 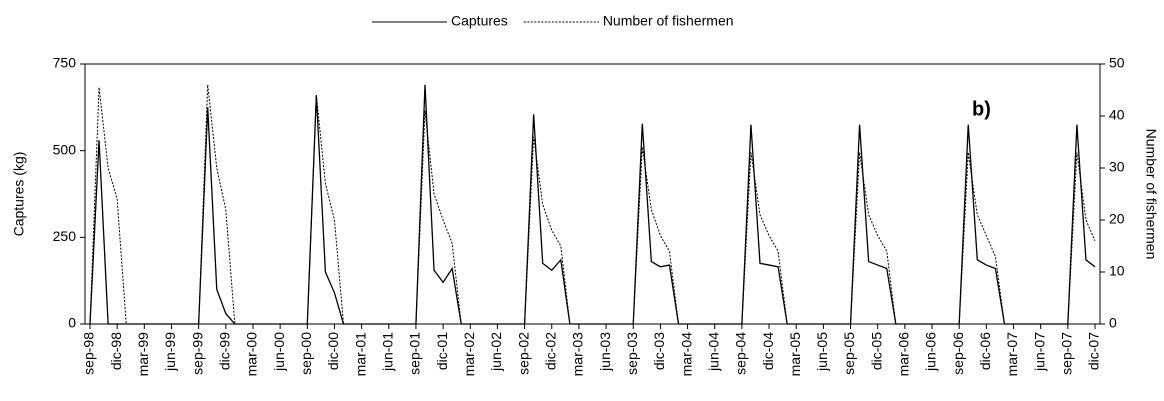 I want to click on x-tick-label: mar-03, so click(x=578, y=354).